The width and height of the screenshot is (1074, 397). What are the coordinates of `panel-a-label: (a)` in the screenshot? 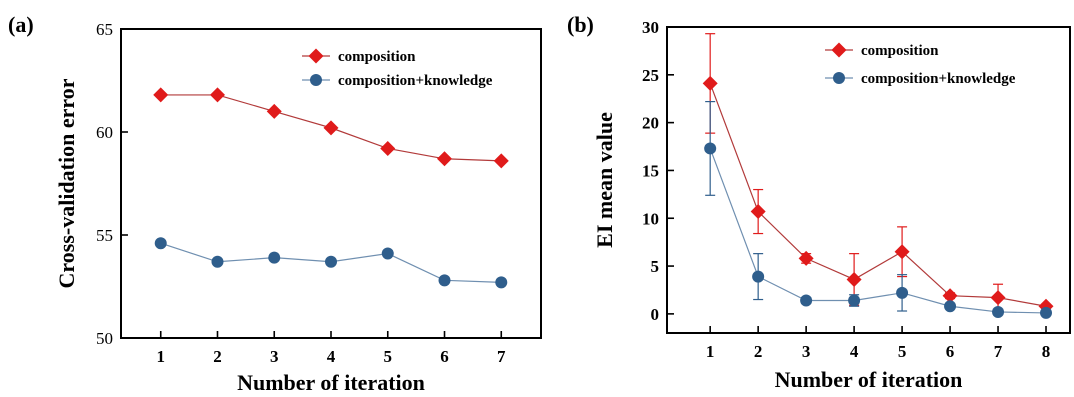 It's located at (21, 24).